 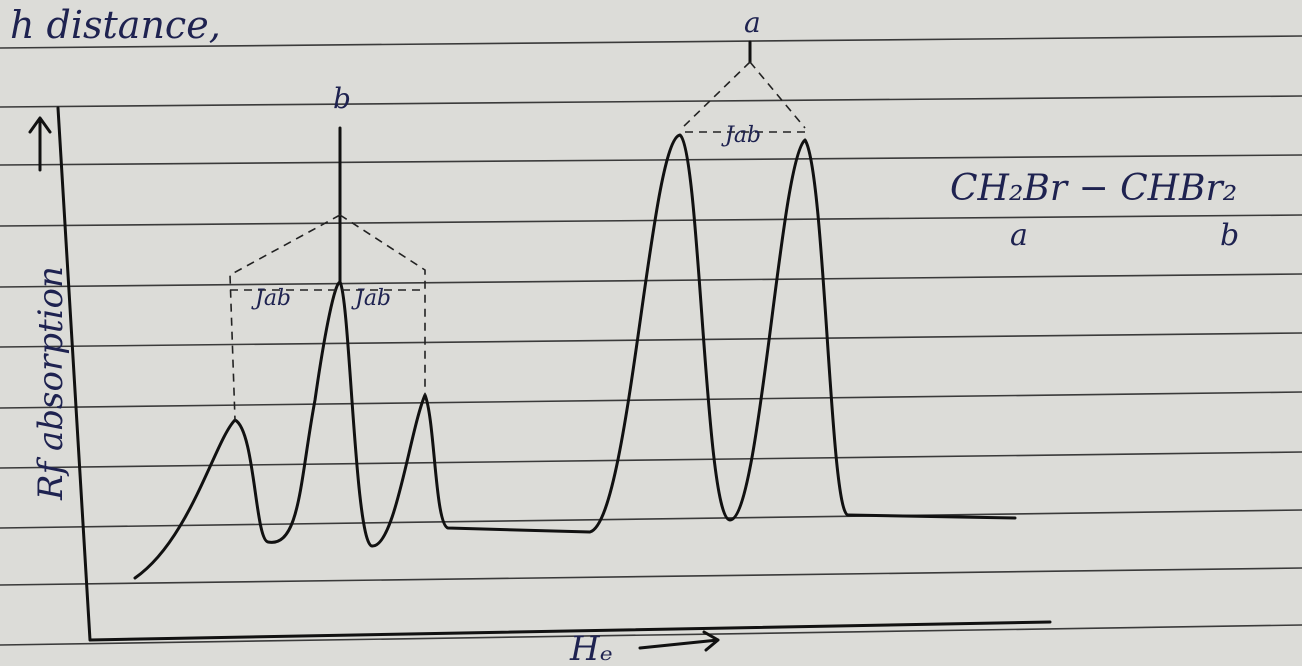 I want to click on x-arrow, so click(x=679, y=641).